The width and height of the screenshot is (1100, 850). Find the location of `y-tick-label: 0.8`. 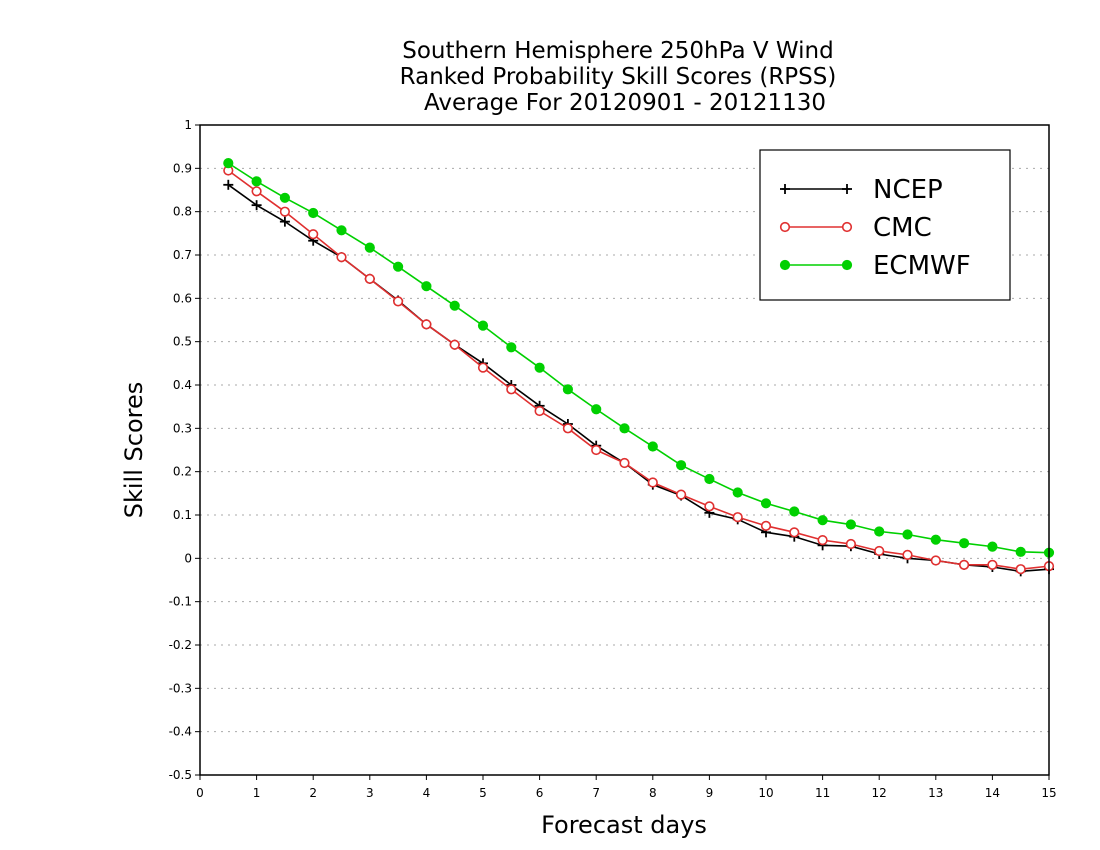

y-tick-label: 0.8 is located at coordinates (182, 212).